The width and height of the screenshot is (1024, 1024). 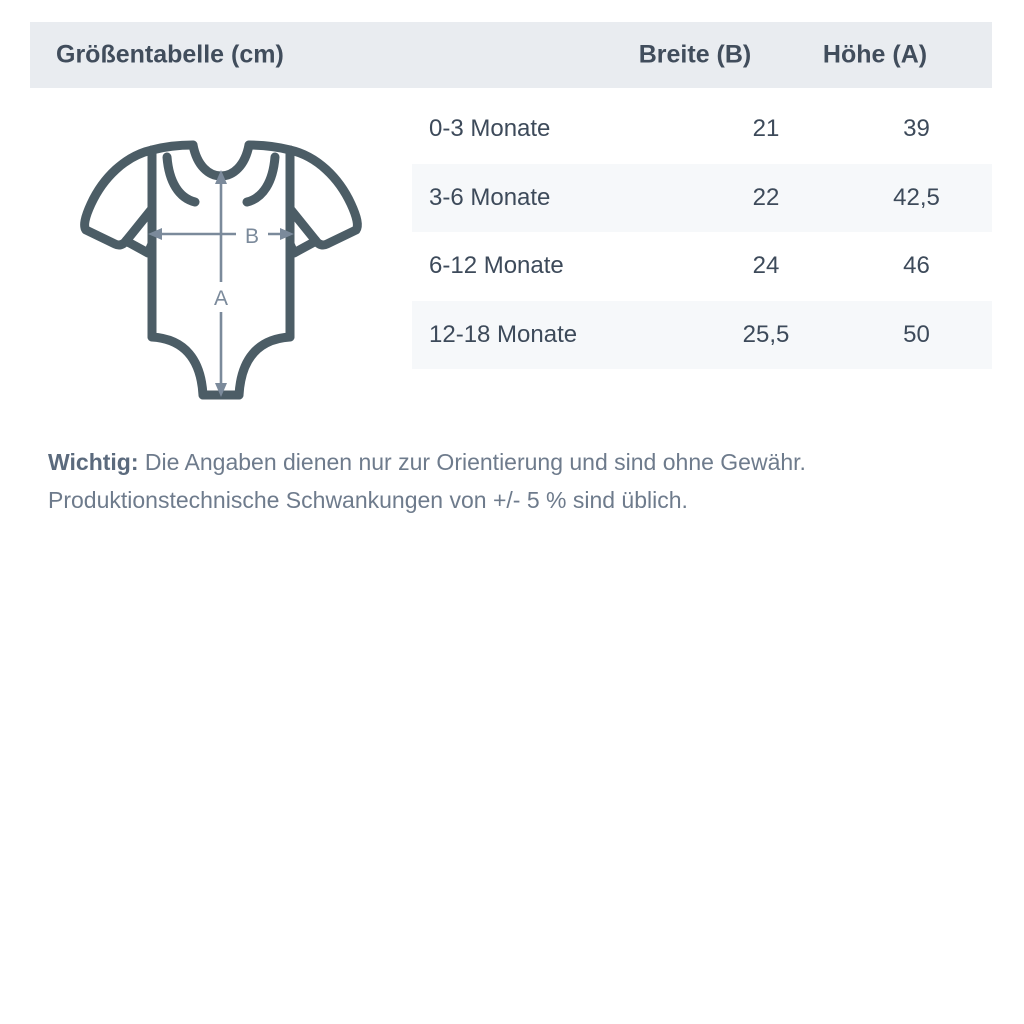 I want to click on table-row: 12-18 Monate 25,5 50, so click(x=702, y=334).